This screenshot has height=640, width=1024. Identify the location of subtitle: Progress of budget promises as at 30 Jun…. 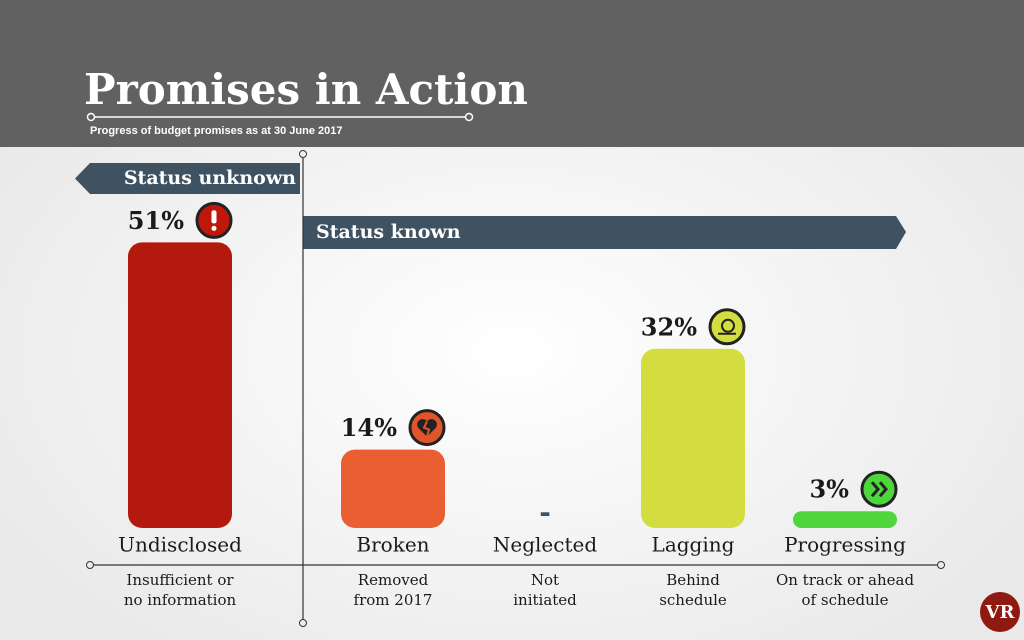
(216, 131).